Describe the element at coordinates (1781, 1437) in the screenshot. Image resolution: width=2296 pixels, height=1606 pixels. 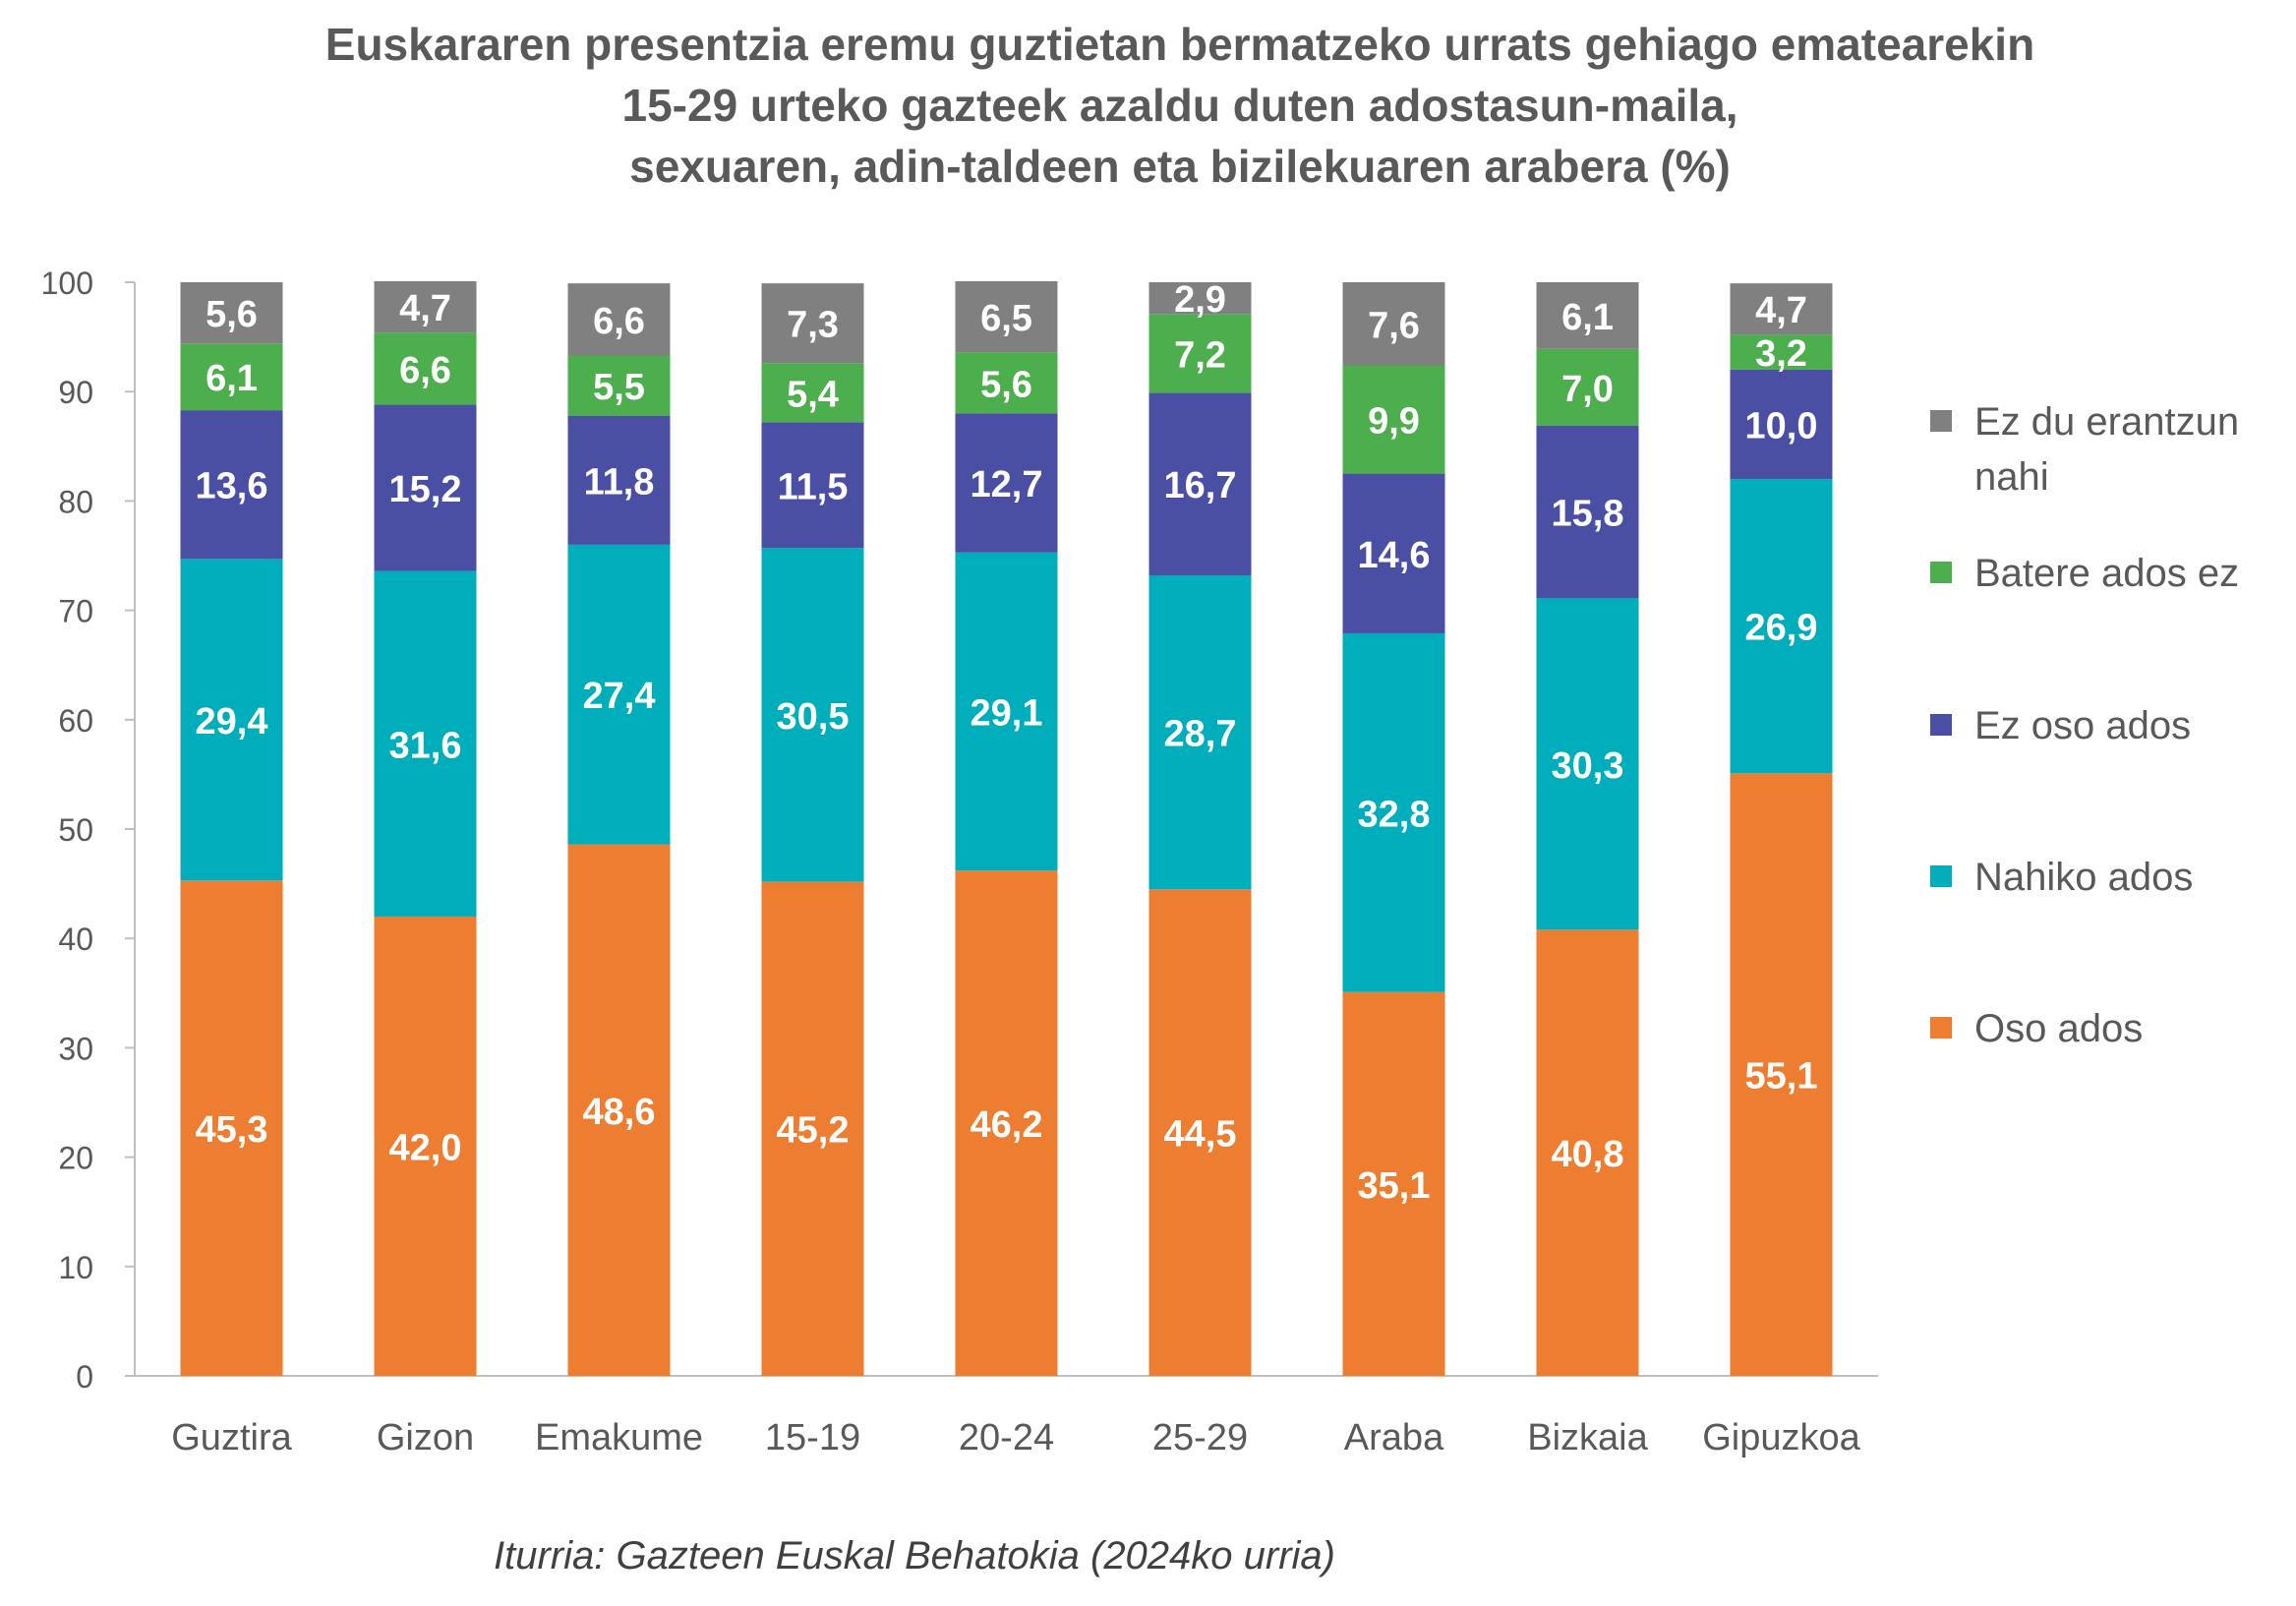
I see `x-category-label: Gipuzkoa` at that location.